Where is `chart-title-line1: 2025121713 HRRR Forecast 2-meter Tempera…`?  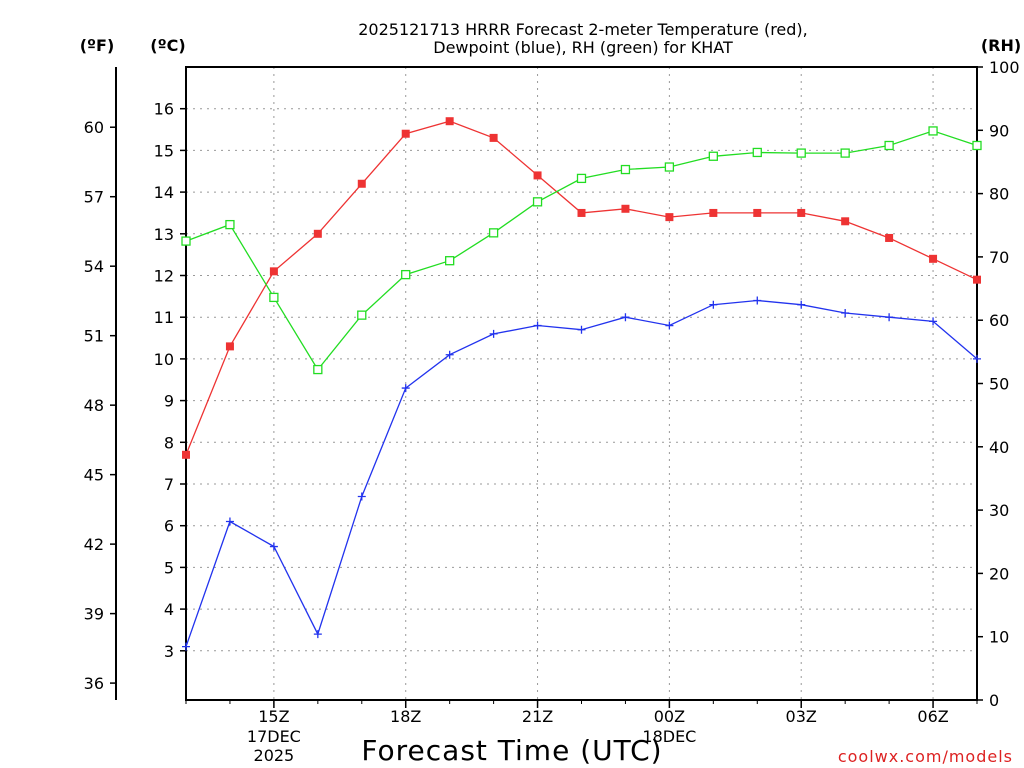
chart-title-line1: 2025121713 HRRR Forecast 2-meter Tempera… is located at coordinates (583, 29).